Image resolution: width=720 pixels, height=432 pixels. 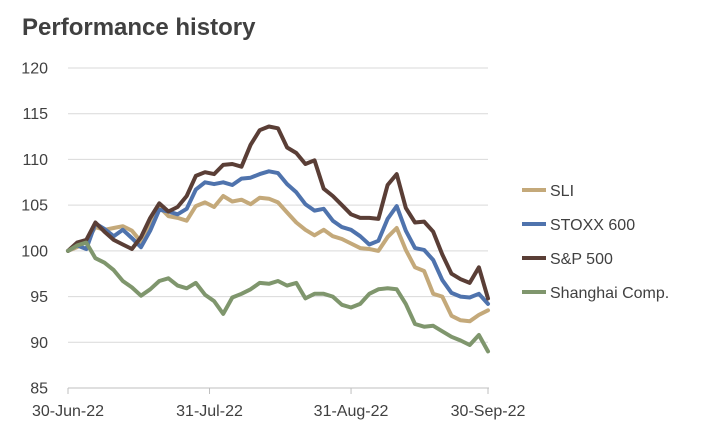 I want to click on chart-title: Performance history, so click(x=139, y=27).